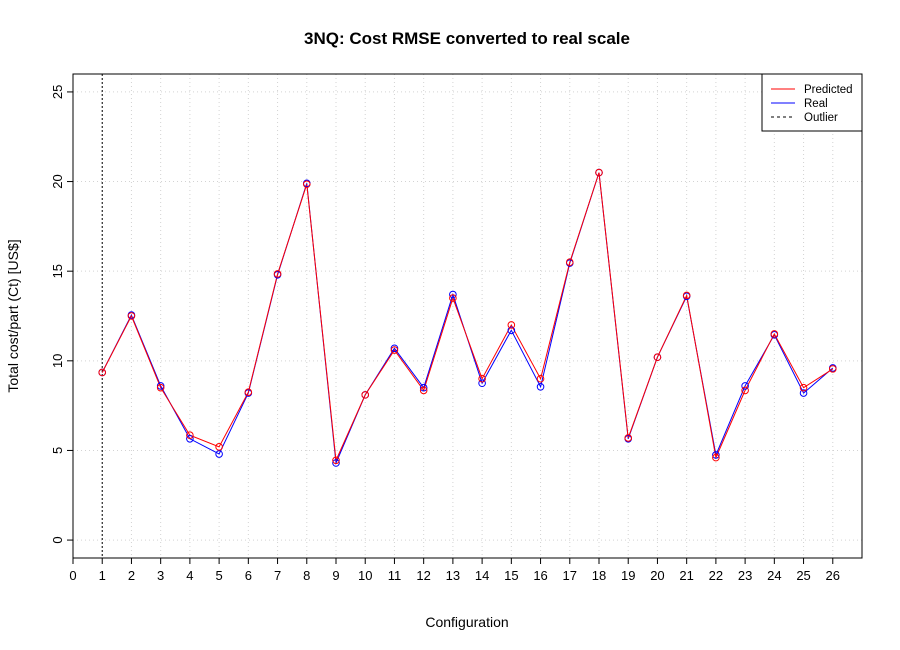 The image size is (900, 650). Describe the element at coordinates (599, 575) in the screenshot. I see `x-tick-label: 18` at that location.